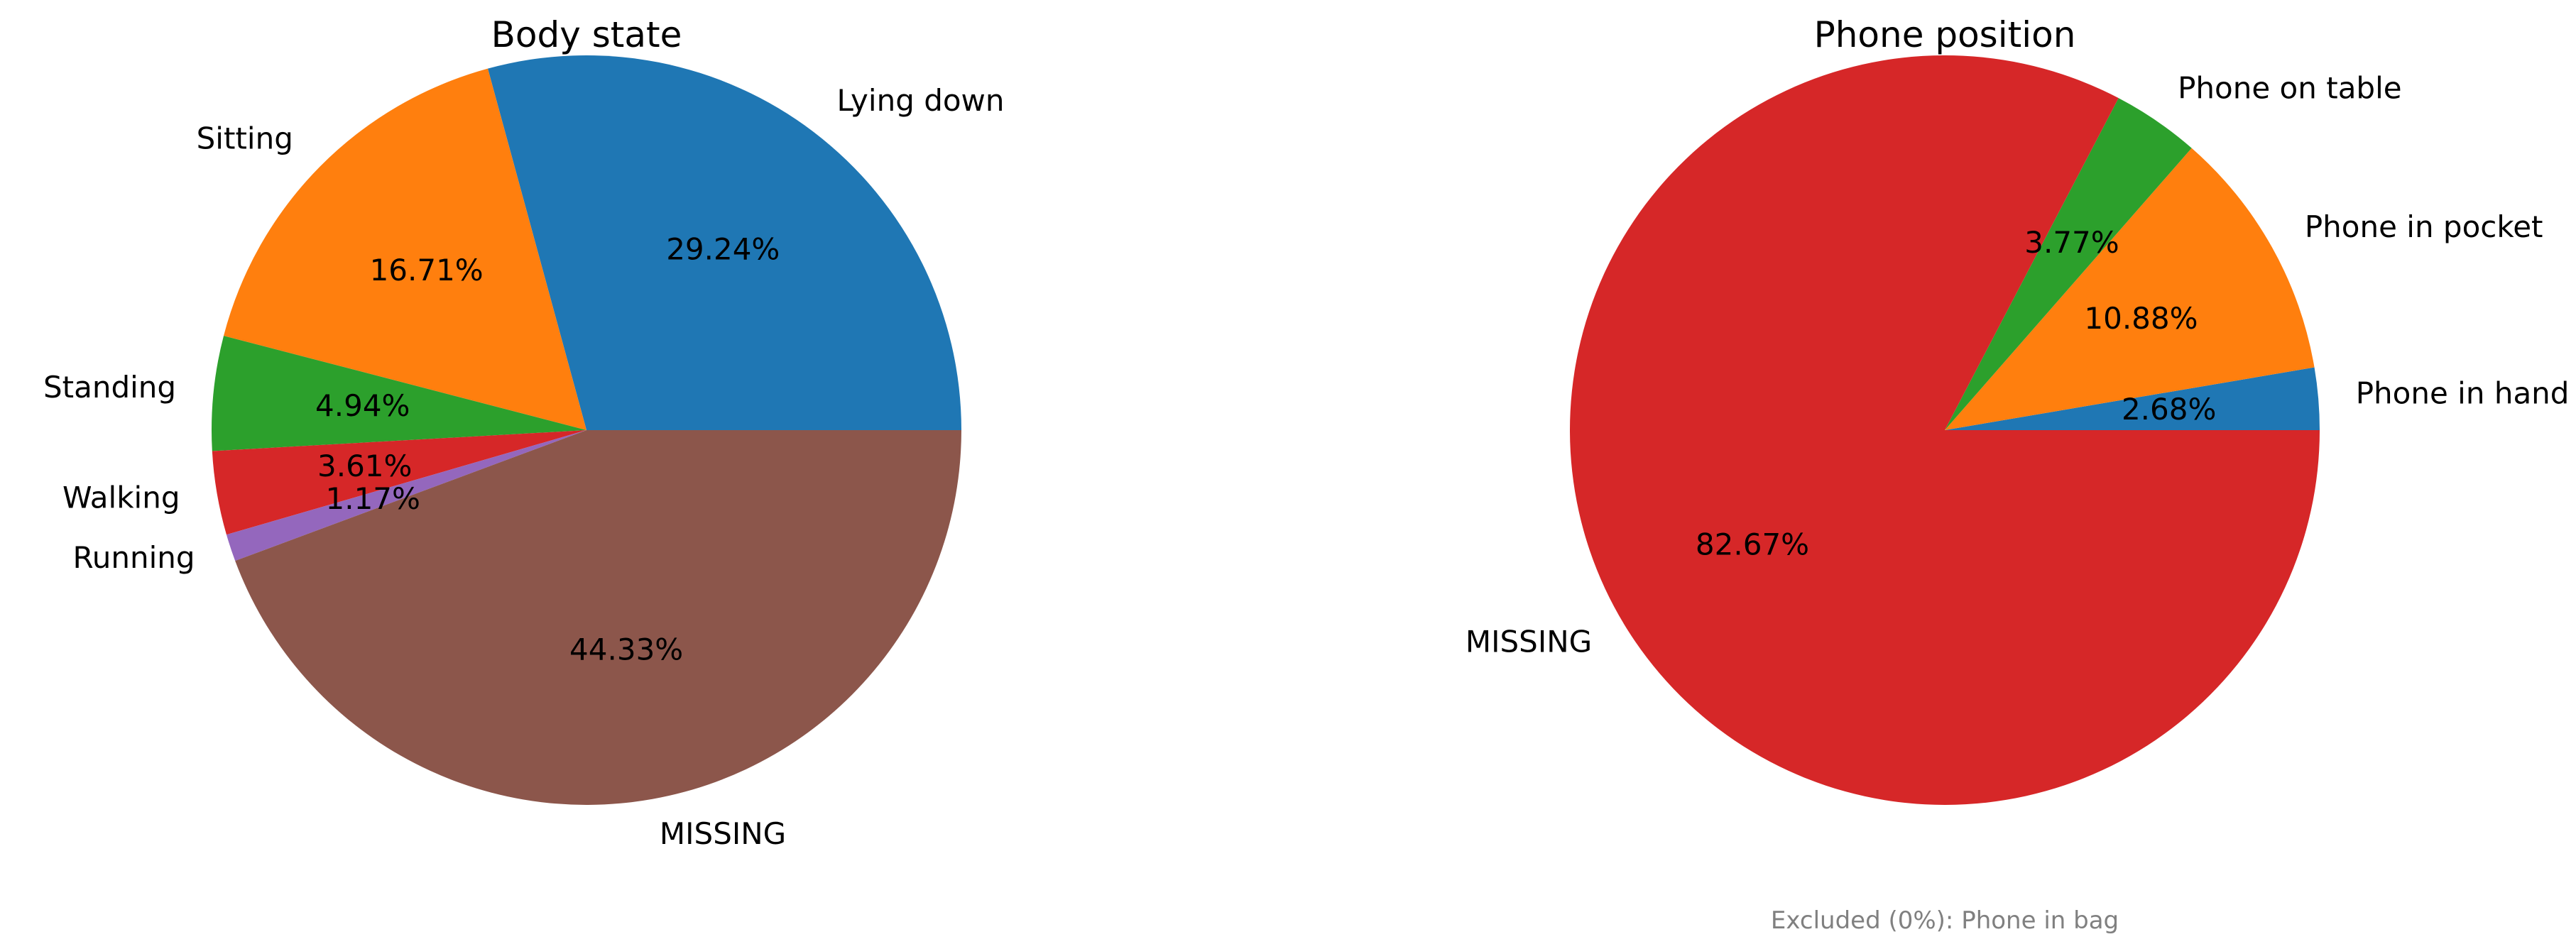 This screenshot has width=2576, height=949. I want to click on slice-percent-label: 1.17%, so click(373, 499).